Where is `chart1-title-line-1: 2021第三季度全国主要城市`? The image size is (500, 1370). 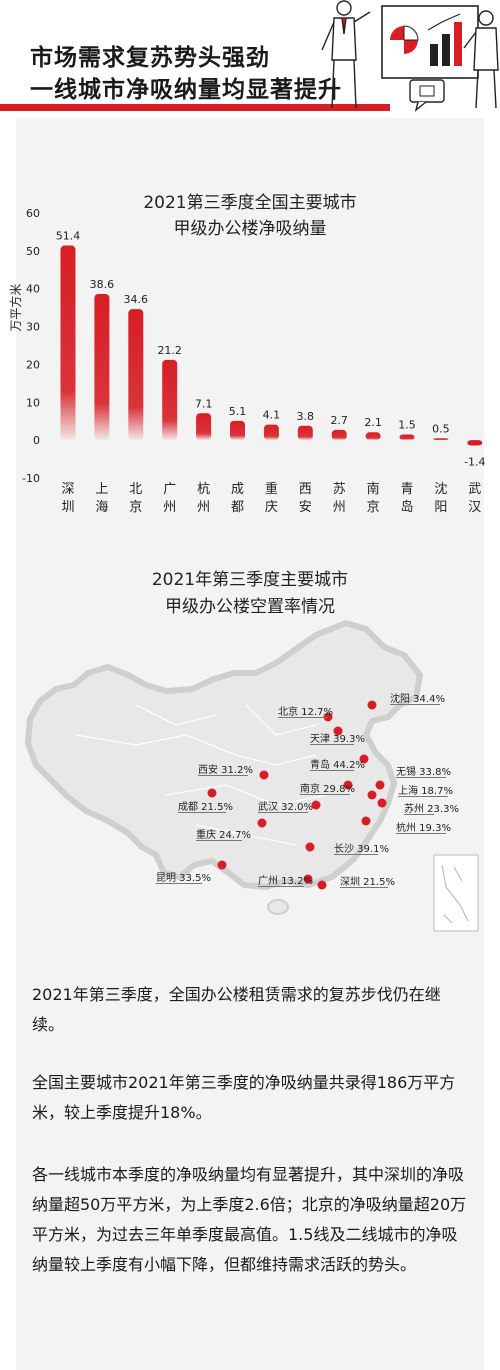 chart1-title-line-1: 2021第三季度全国主要城市 is located at coordinates (250, 203).